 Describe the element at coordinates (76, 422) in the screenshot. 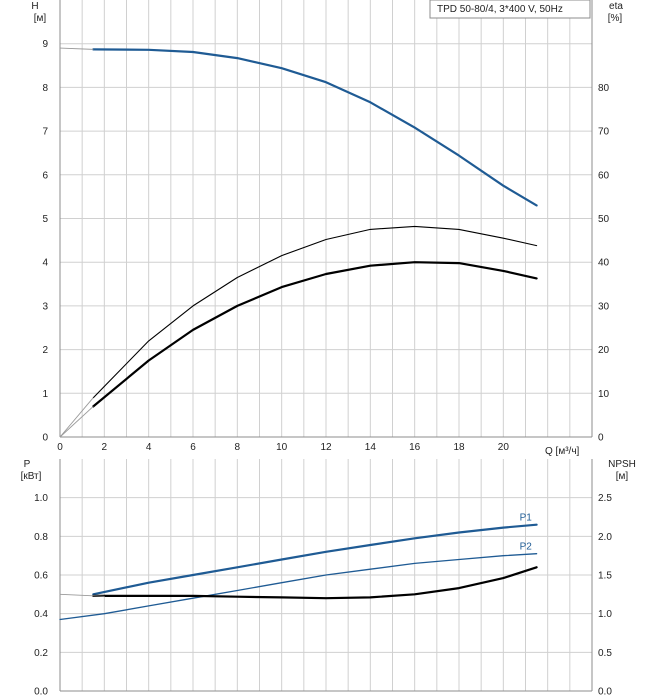

I see `eta-thick-extension-line` at that location.